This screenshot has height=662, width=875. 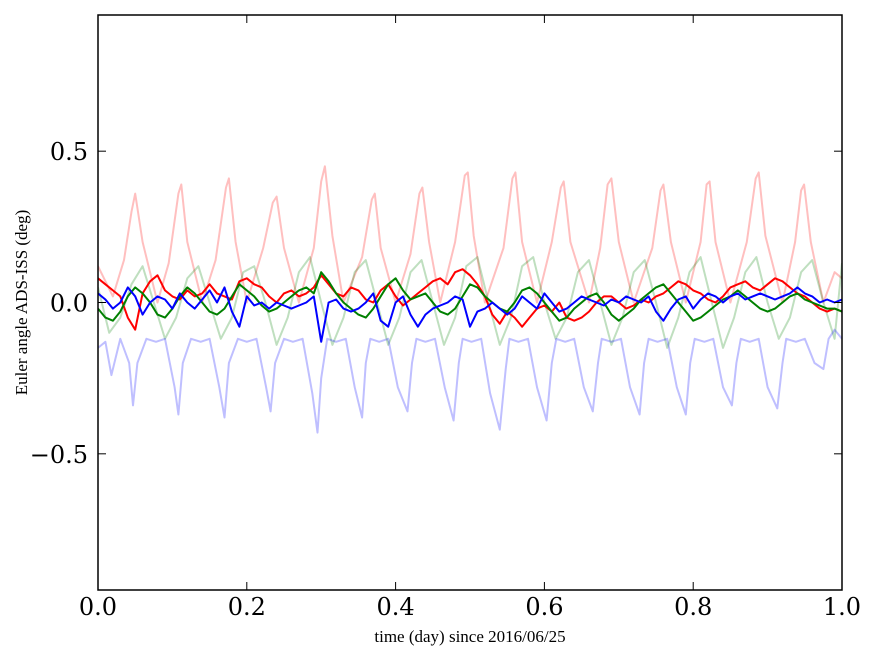 I want to click on x-tick-label: 0.4, so click(x=396, y=607).